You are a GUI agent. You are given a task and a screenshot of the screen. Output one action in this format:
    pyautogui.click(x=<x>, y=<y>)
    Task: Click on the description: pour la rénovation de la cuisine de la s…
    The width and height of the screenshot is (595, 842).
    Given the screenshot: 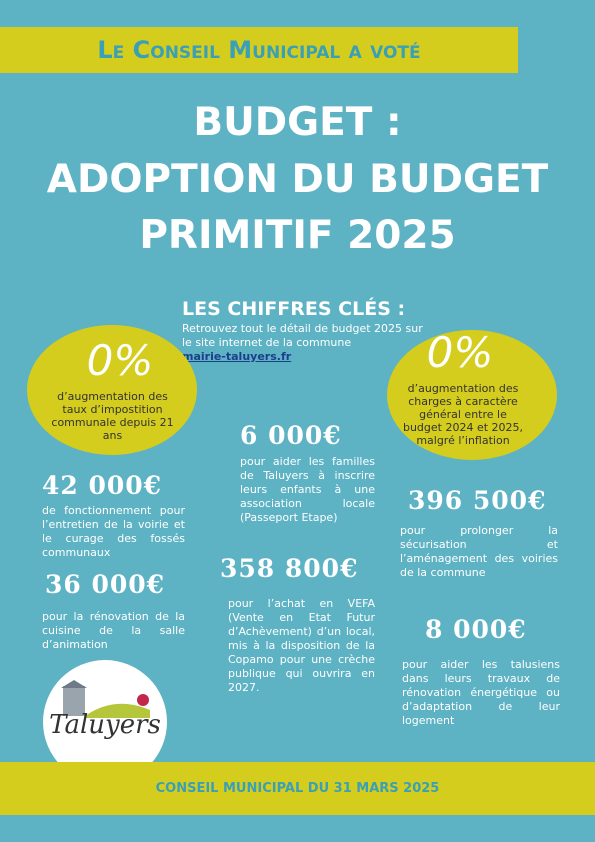 What is the action you would take?
    pyautogui.click(x=113, y=630)
    